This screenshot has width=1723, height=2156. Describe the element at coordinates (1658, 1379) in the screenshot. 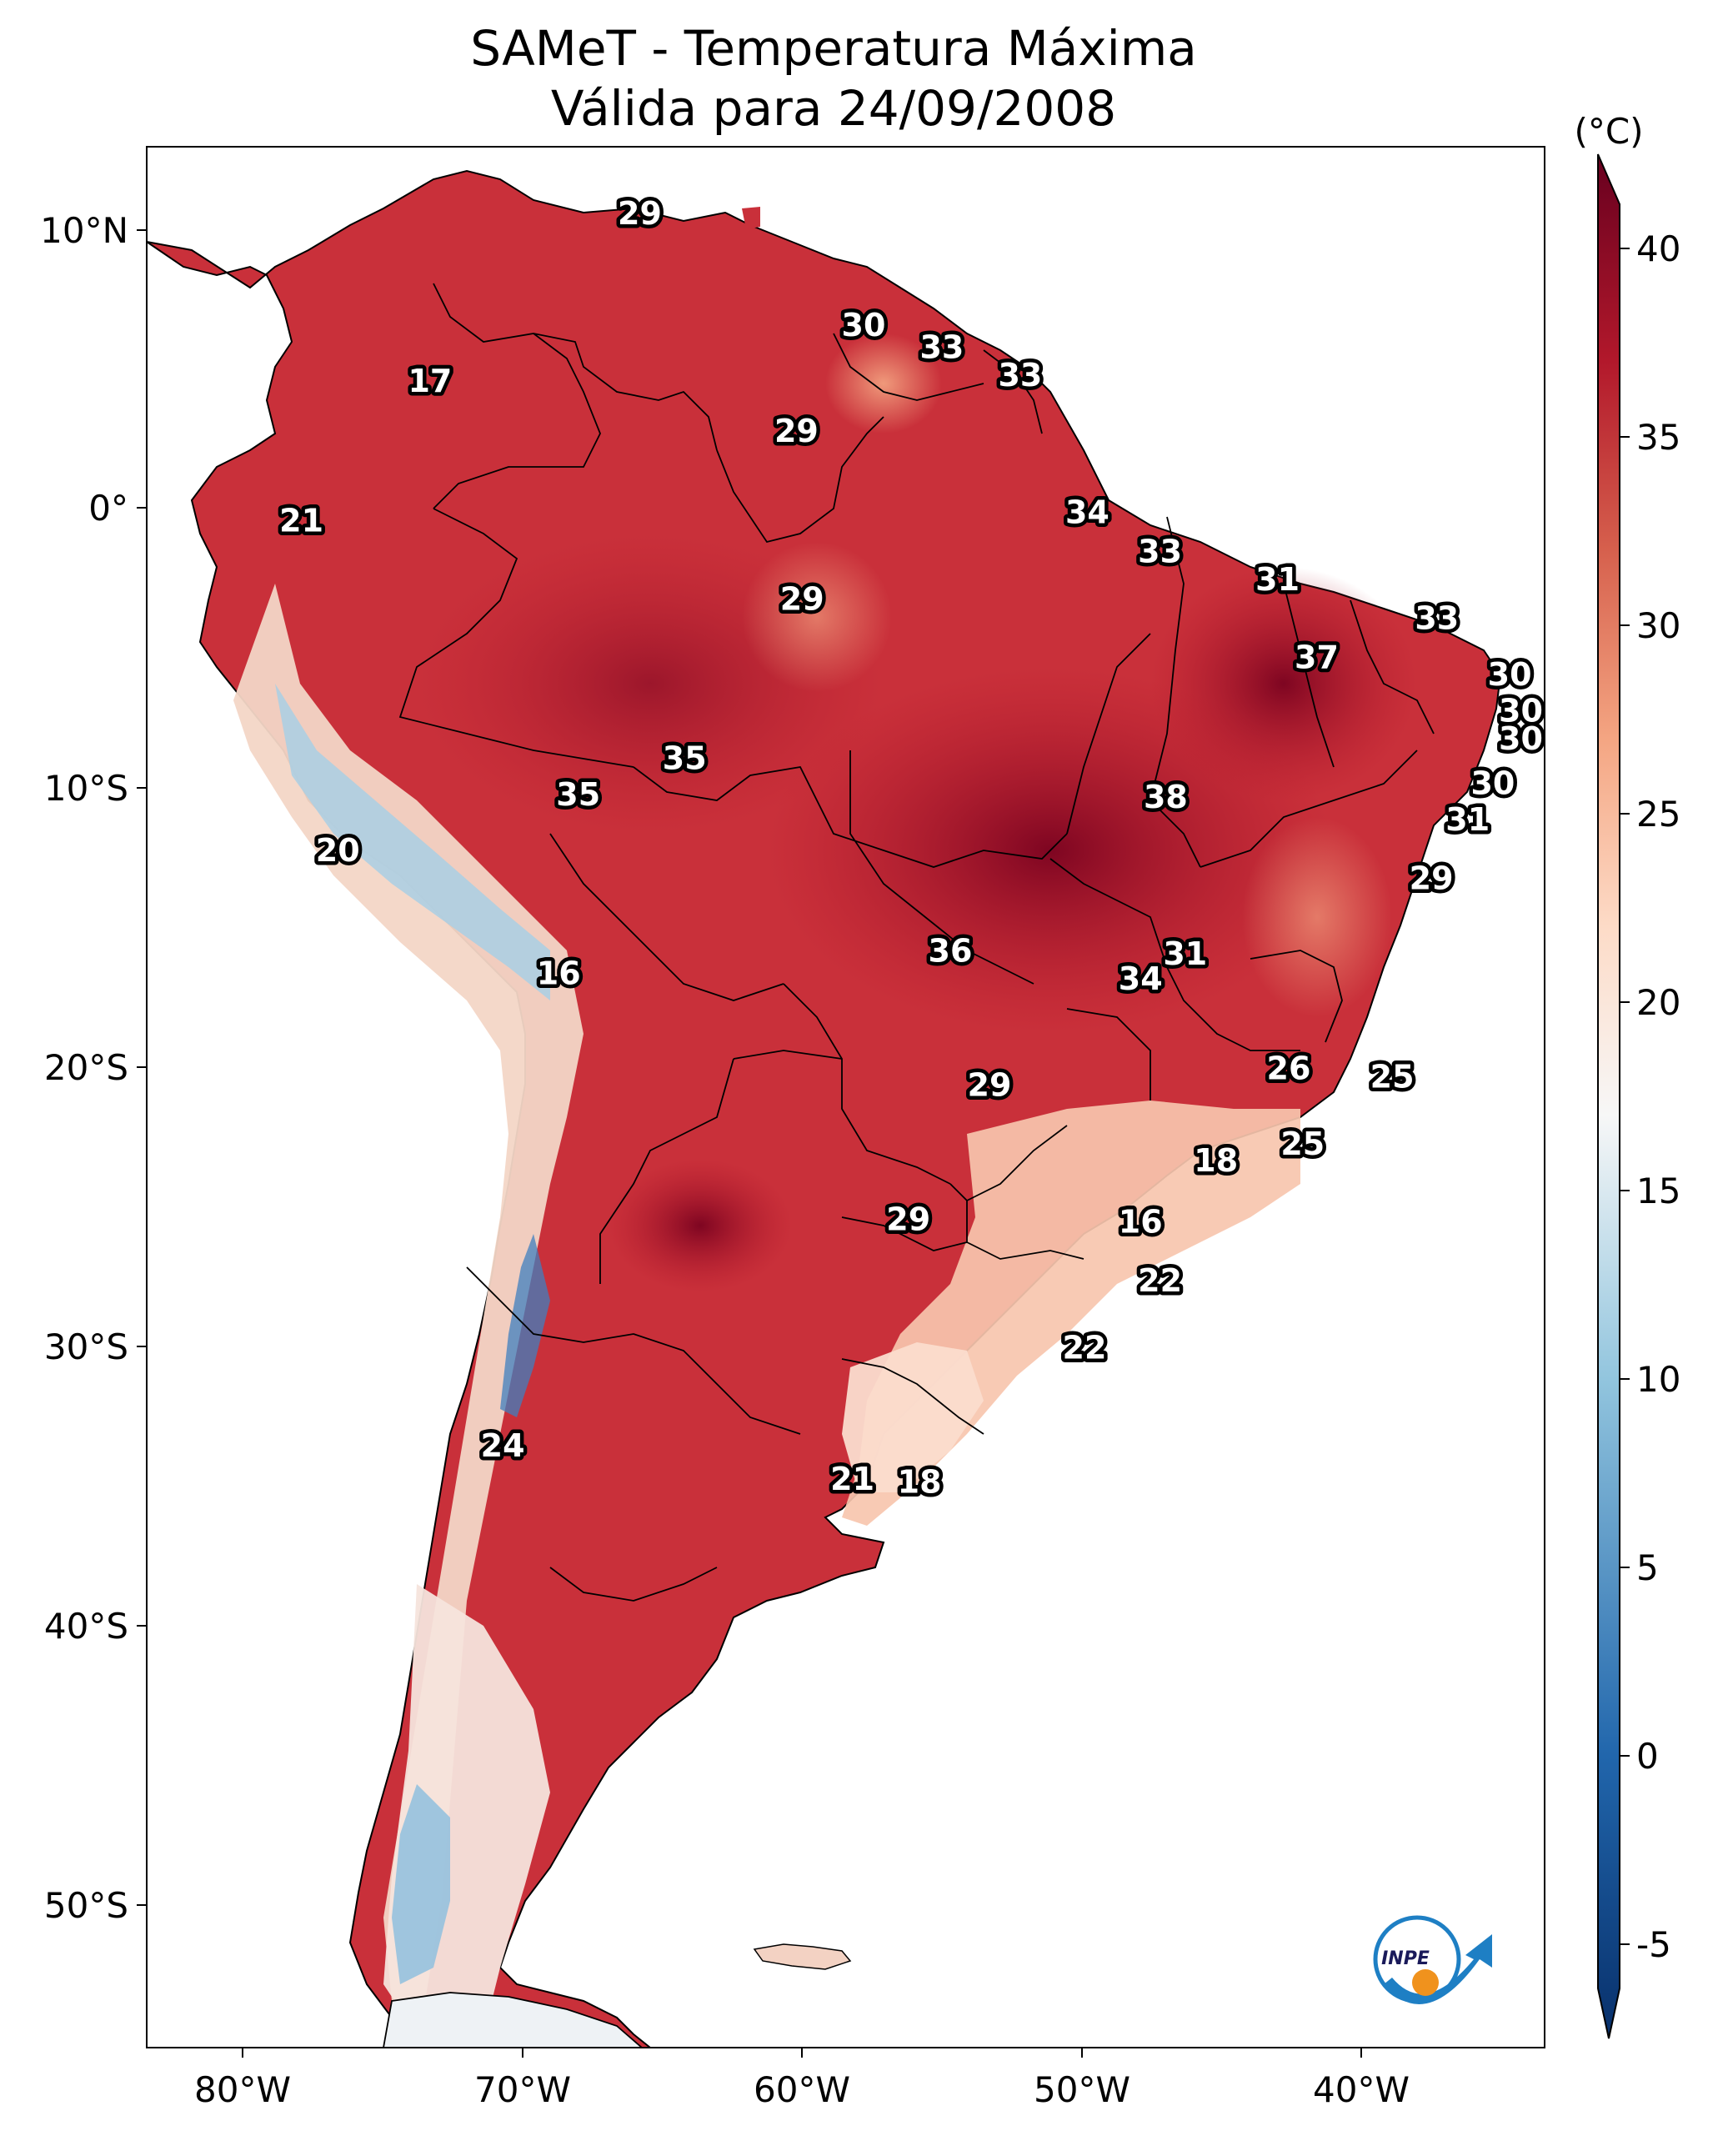

I see `colorbar-tick-label: 10` at that location.